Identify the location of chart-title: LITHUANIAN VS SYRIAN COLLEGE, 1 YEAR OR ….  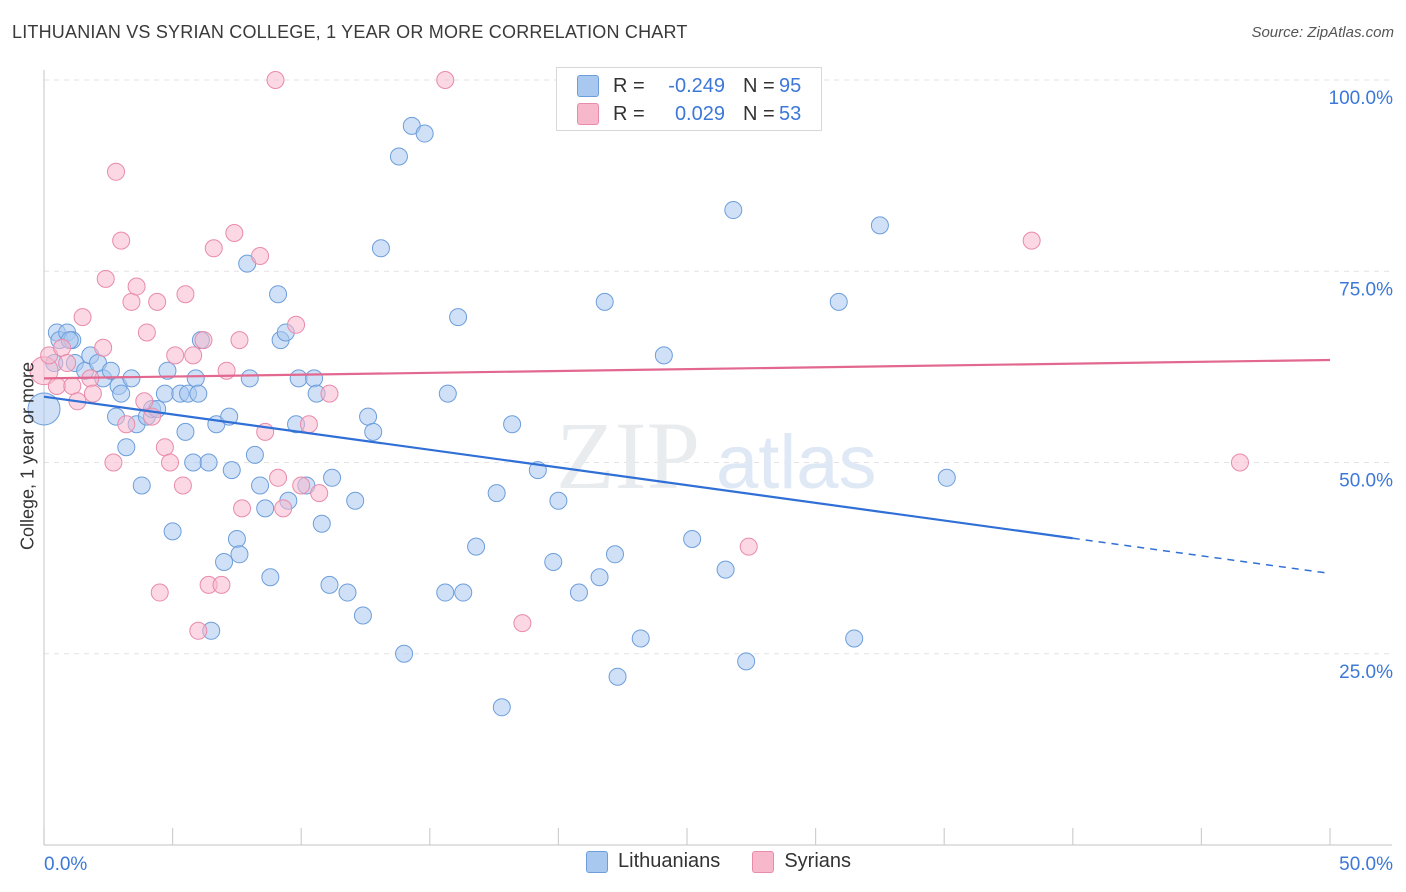
(350, 32).